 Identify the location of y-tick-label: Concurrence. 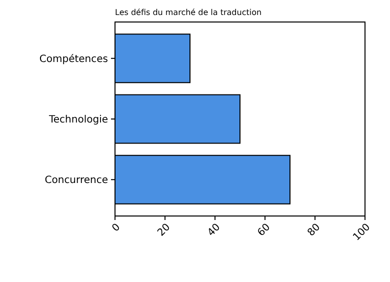
(76, 180).